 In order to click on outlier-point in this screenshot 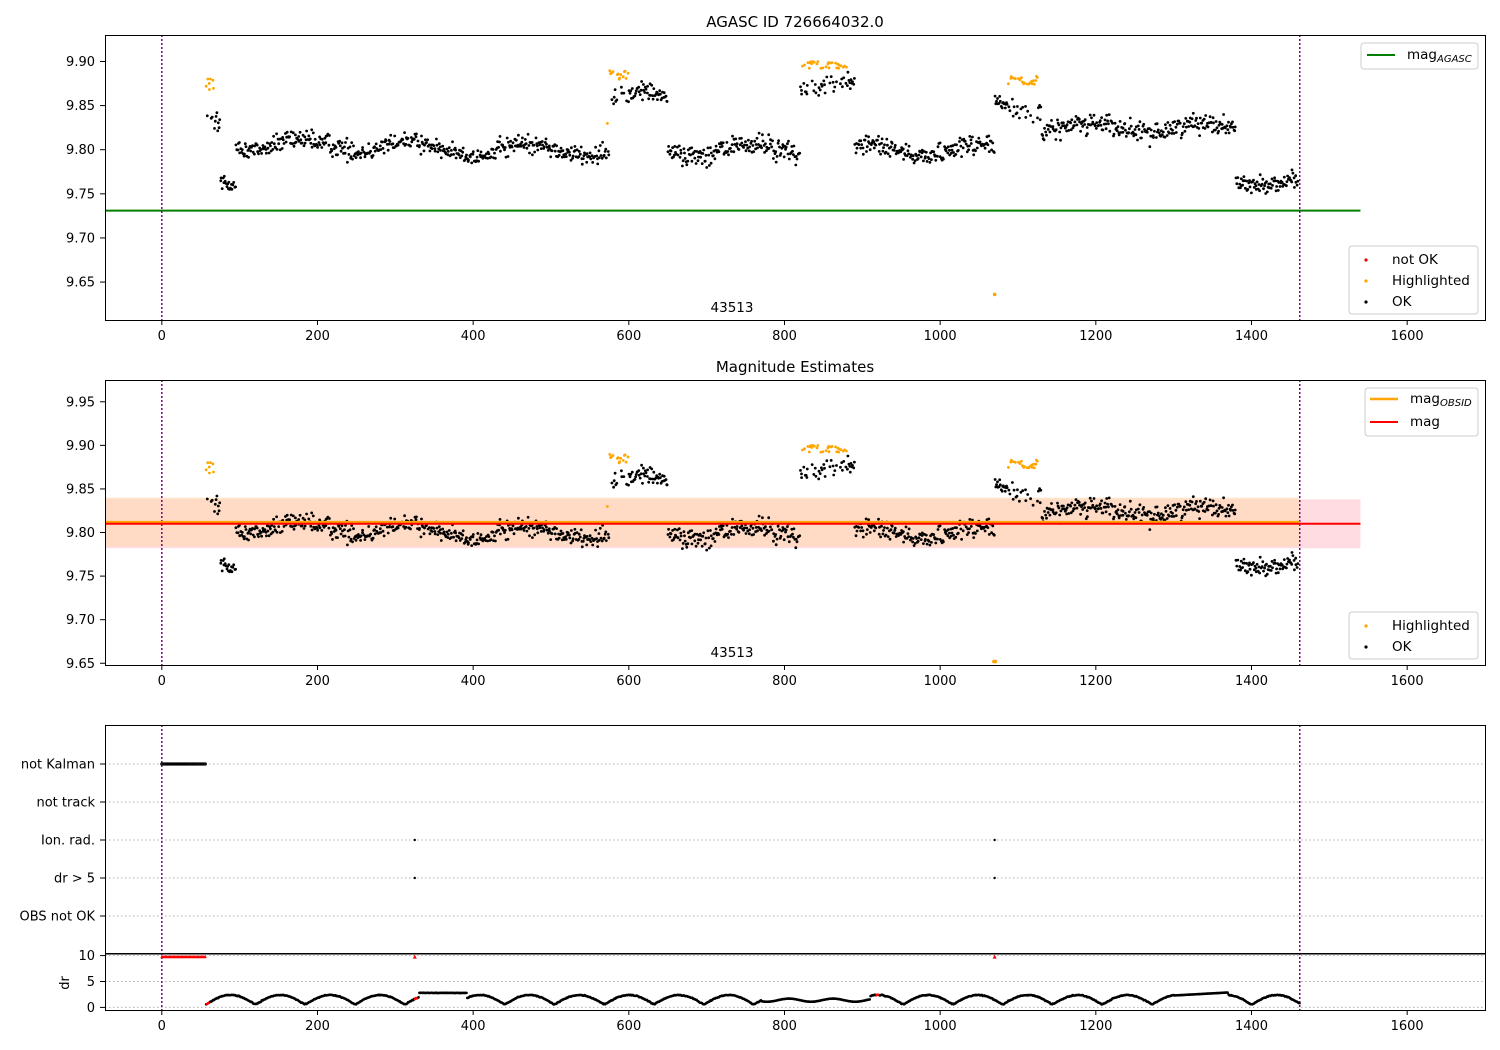, I will do `click(995, 661)`.